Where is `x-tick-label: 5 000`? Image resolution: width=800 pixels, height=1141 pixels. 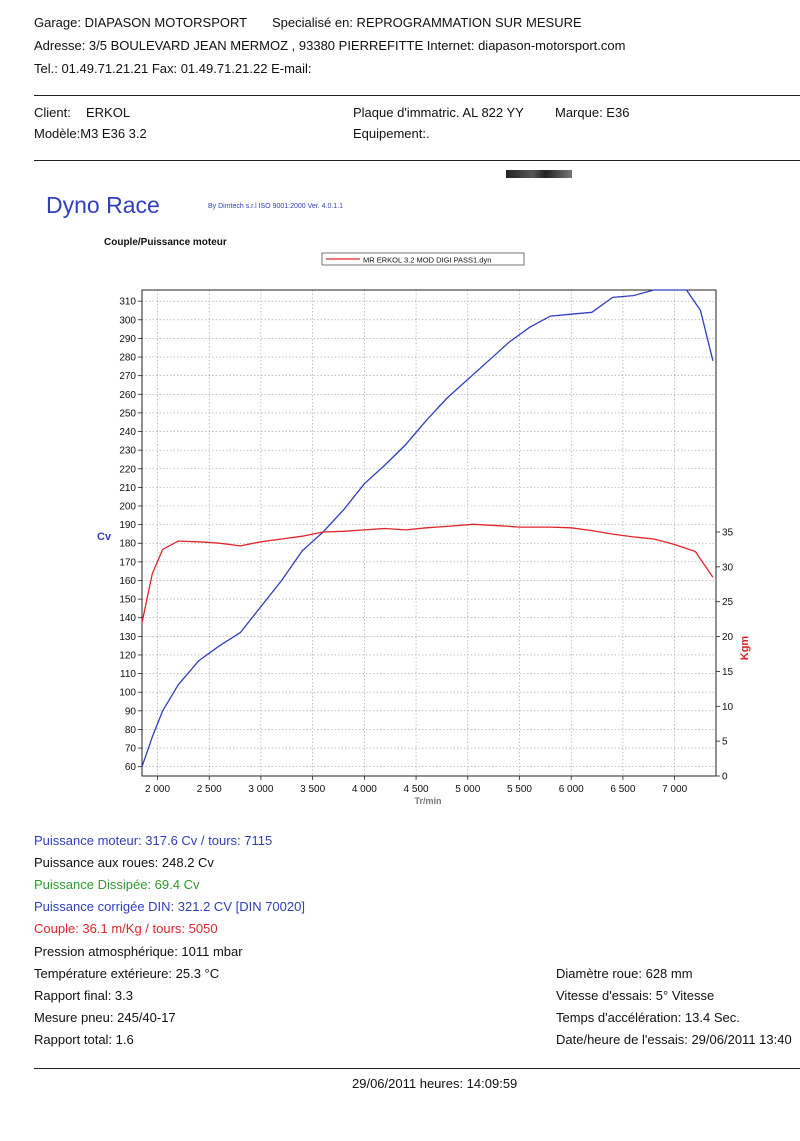
x-tick-label: 5 000 is located at coordinates (467, 789).